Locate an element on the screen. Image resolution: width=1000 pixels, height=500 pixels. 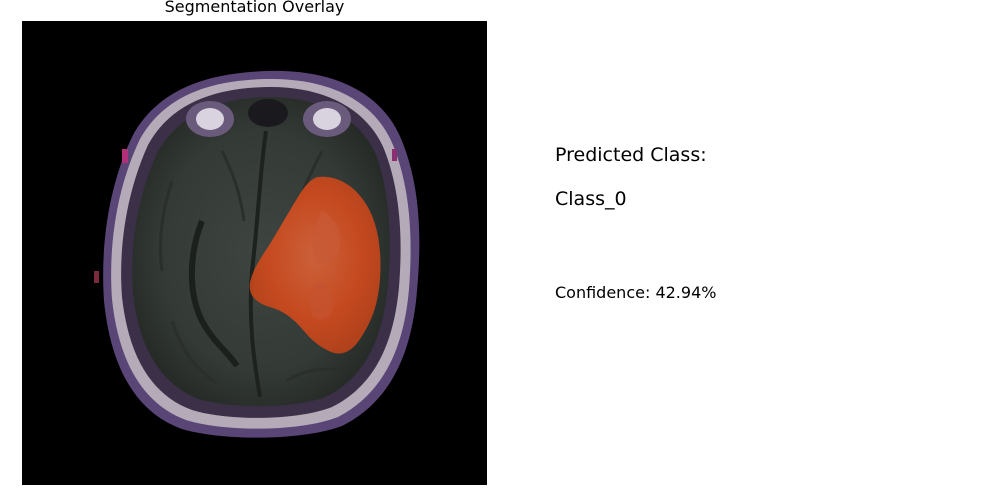
predicted-class-heading: Predicted Class: is located at coordinates (631, 155).